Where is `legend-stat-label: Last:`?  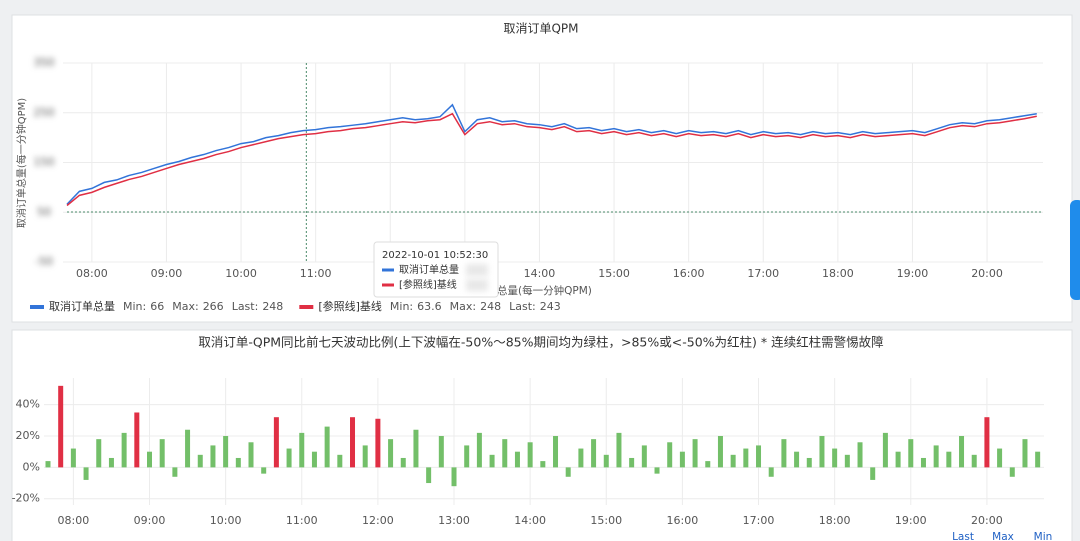 legend-stat-label: Last: is located at coordinates (522, 306).